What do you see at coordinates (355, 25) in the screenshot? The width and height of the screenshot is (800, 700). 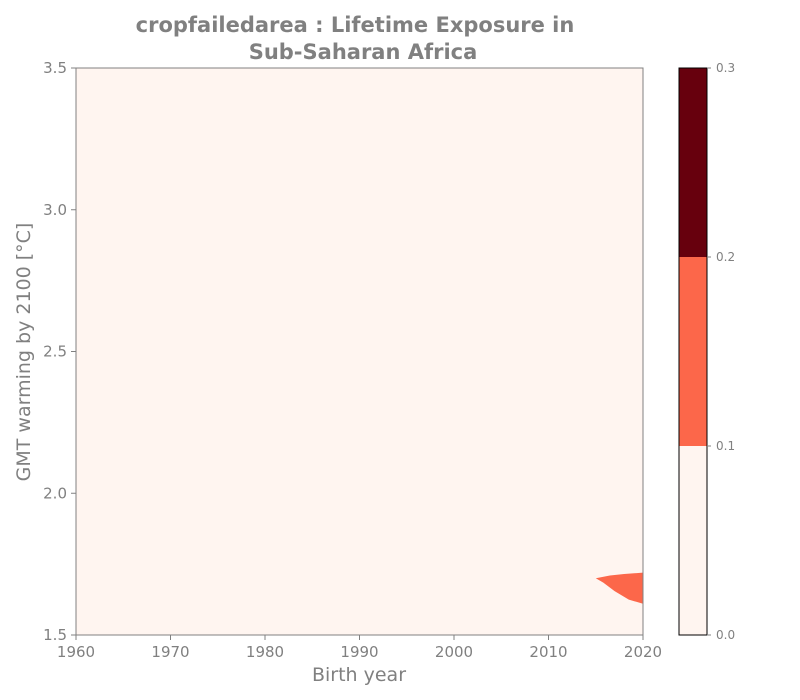 I see `chart-title-line1: cropfailedarea : Lifetime Exposure in` at bounding box center [355, 25].